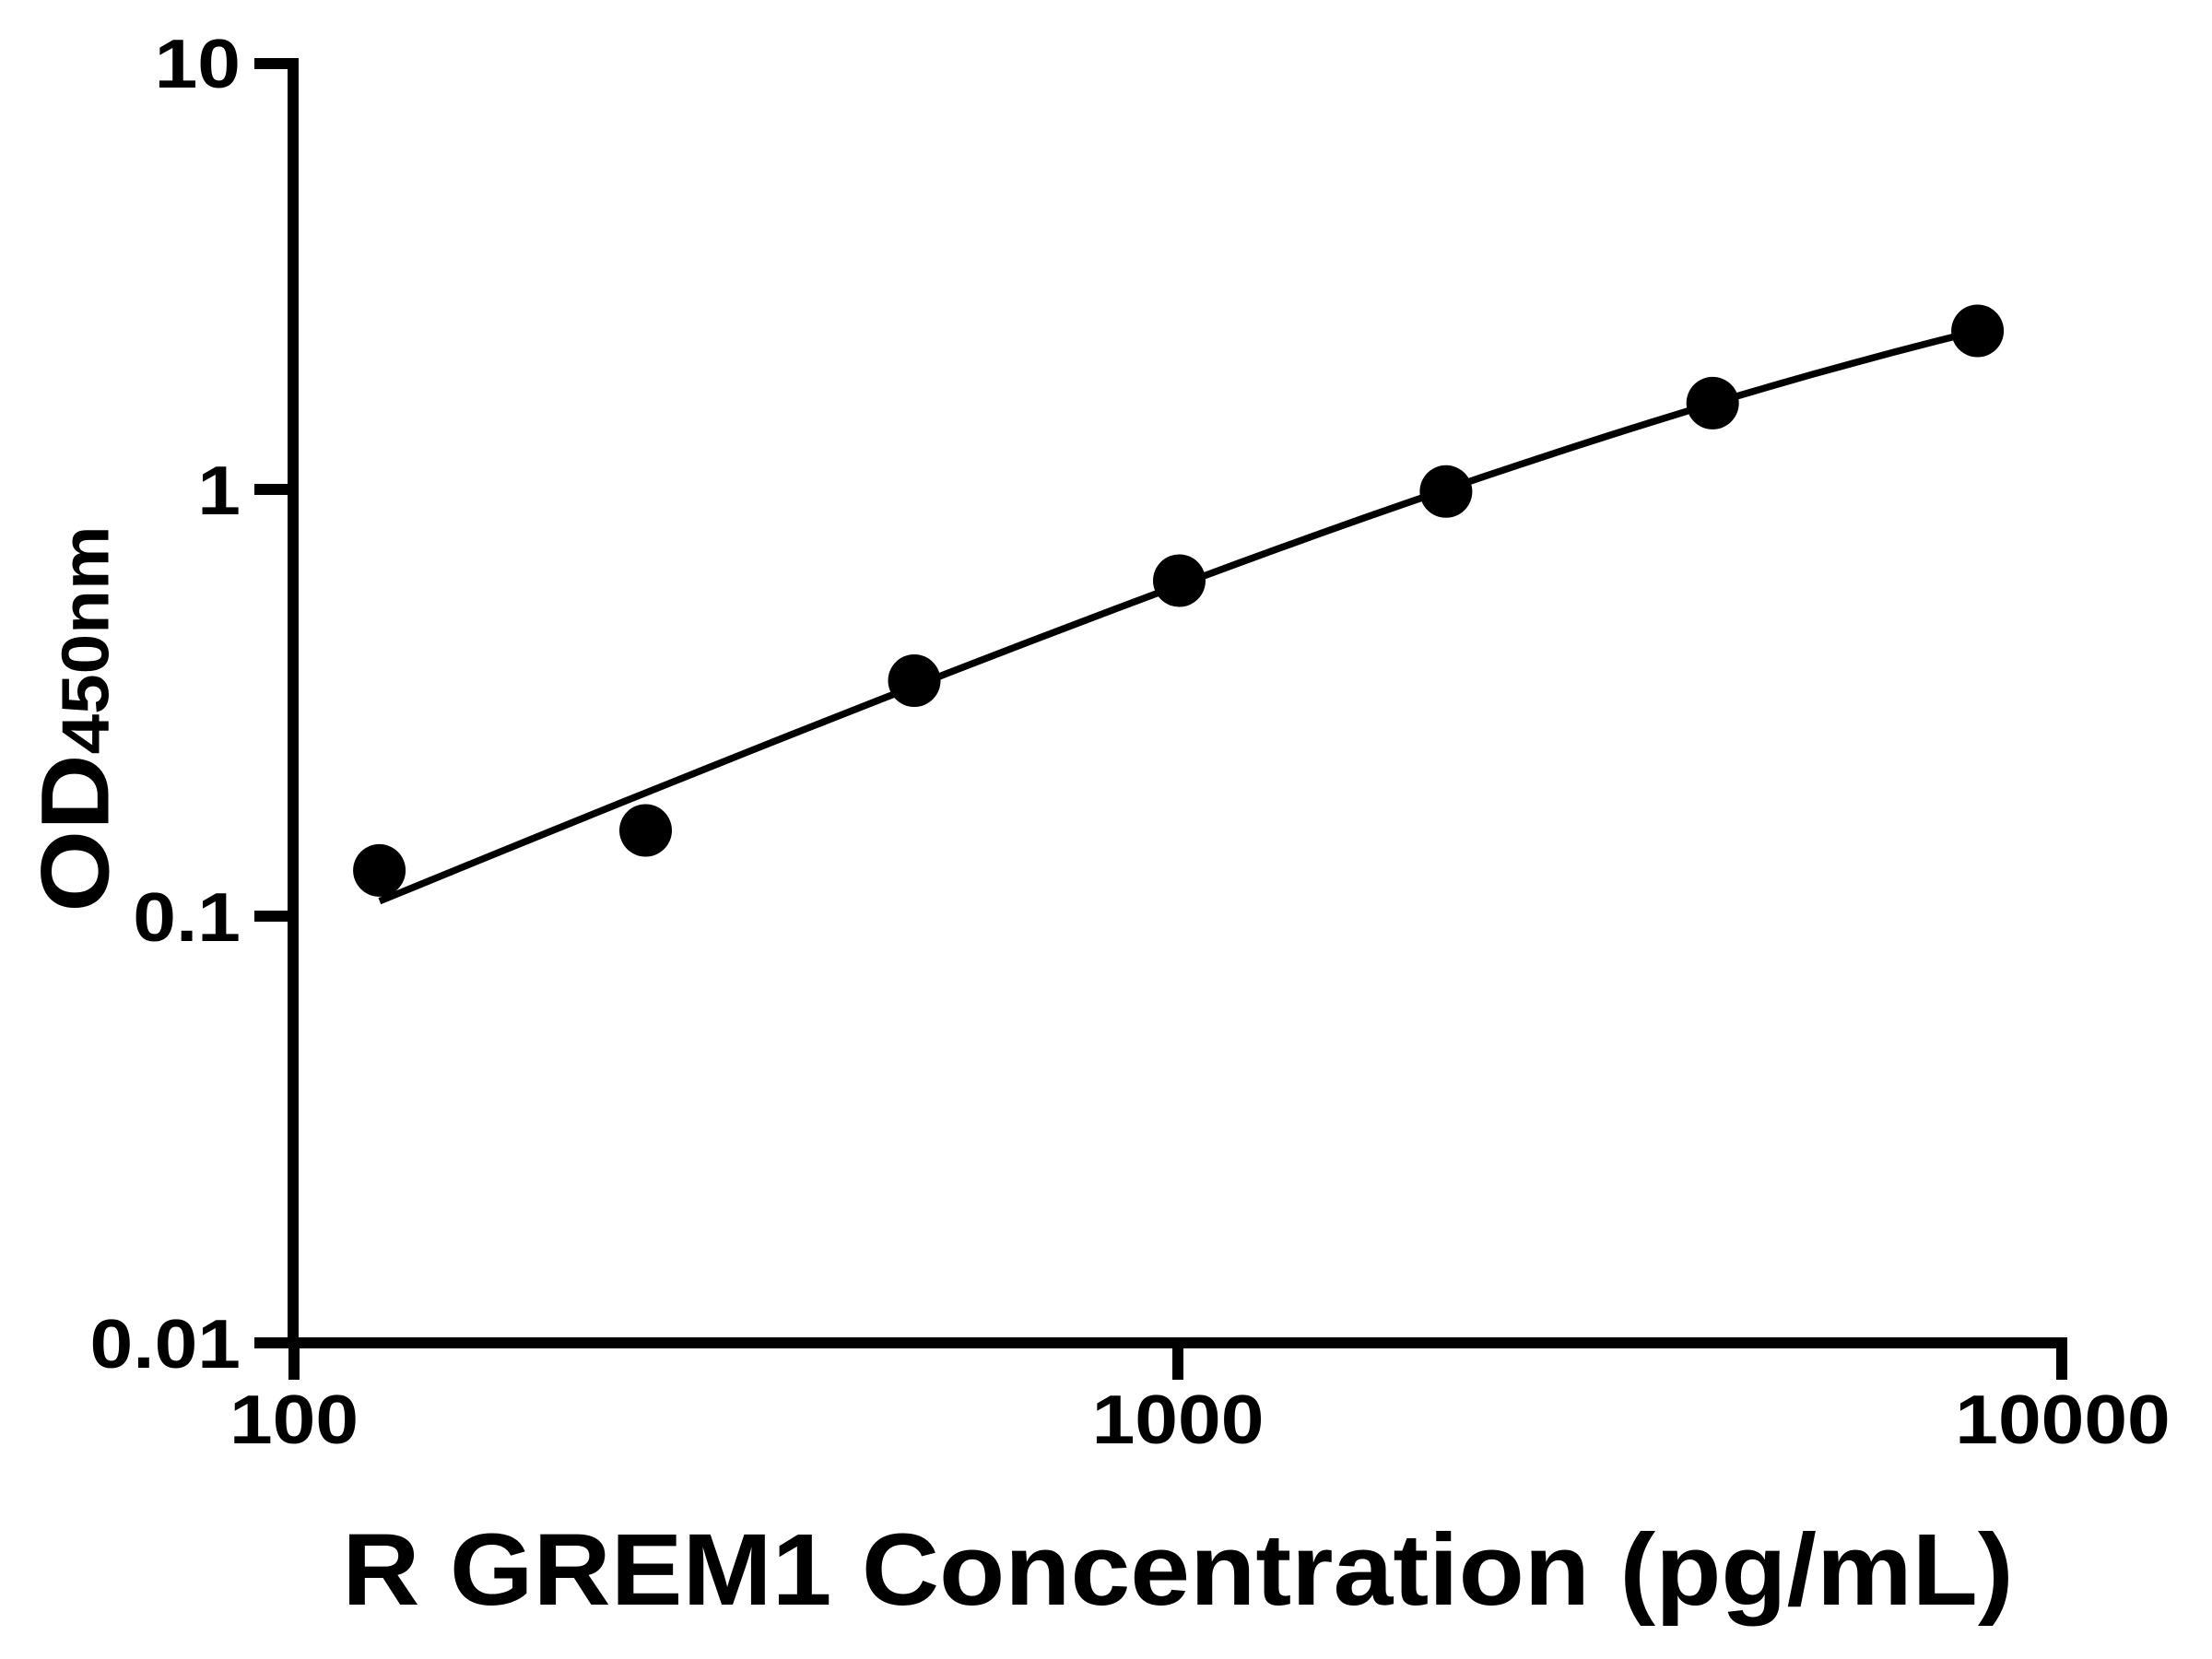  Describe the element at coordinates (76, 718) in the screenshot. I see `svg-text: OD450nm` at that location.